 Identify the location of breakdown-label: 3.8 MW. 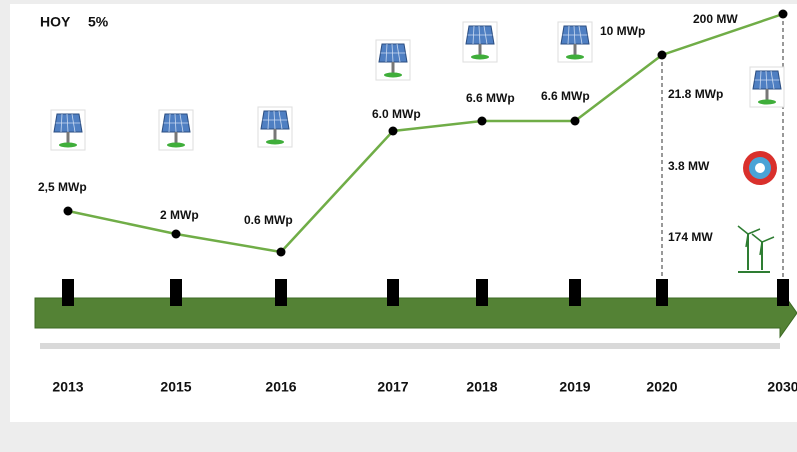
(689, 166).